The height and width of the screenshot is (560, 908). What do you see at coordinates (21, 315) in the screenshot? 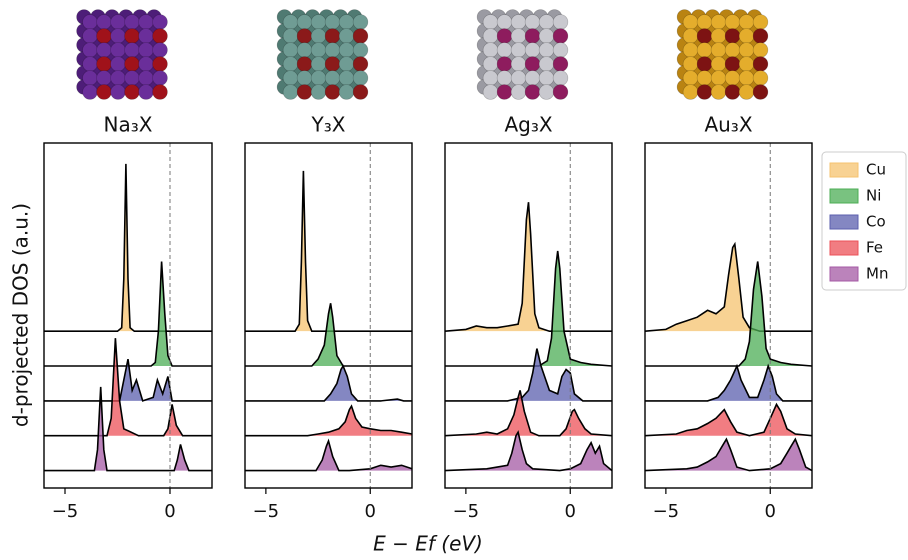
I see `y-axis-label: d-projected DOS (a.u.)` at bounding box center [21, 315].